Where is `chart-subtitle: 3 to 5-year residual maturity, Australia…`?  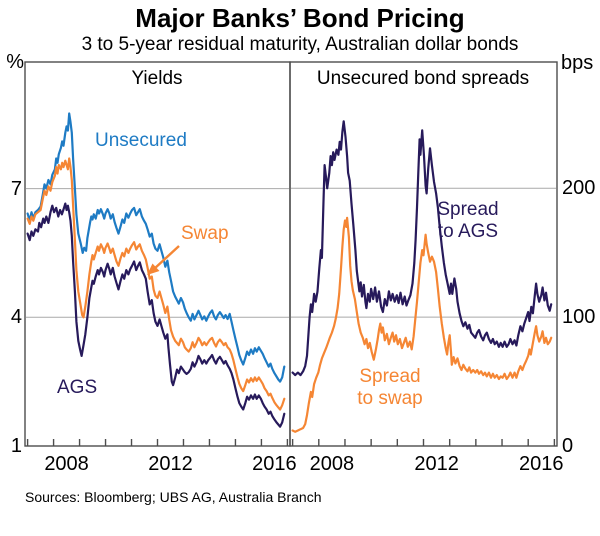 chart-subtitle: 3 to 5-year residual maturity, Australia… is located at coordinates (300, 44).